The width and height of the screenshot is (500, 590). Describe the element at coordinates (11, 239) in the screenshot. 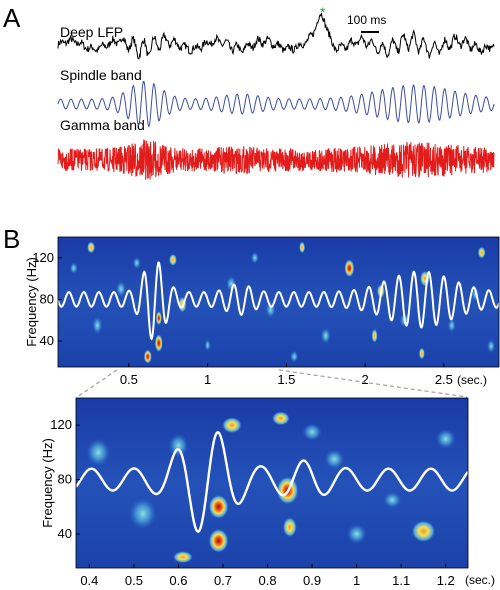

I see `panel-b-letter: B` at that location.